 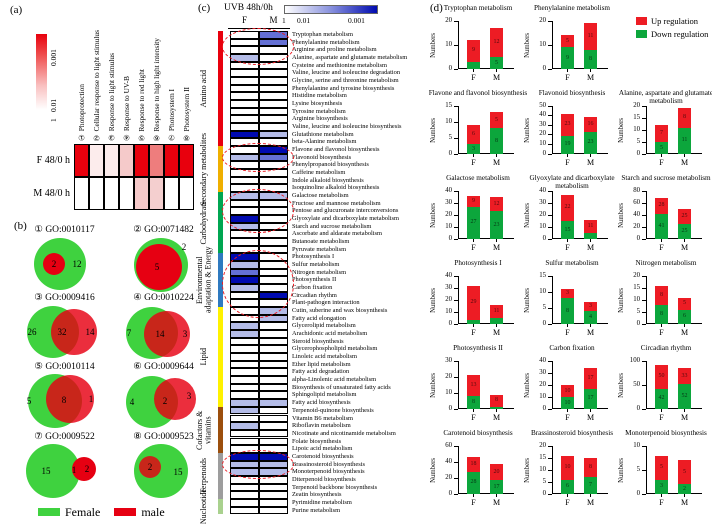 I want to click on bar-value-up: 13, so click(x=473, y=385).